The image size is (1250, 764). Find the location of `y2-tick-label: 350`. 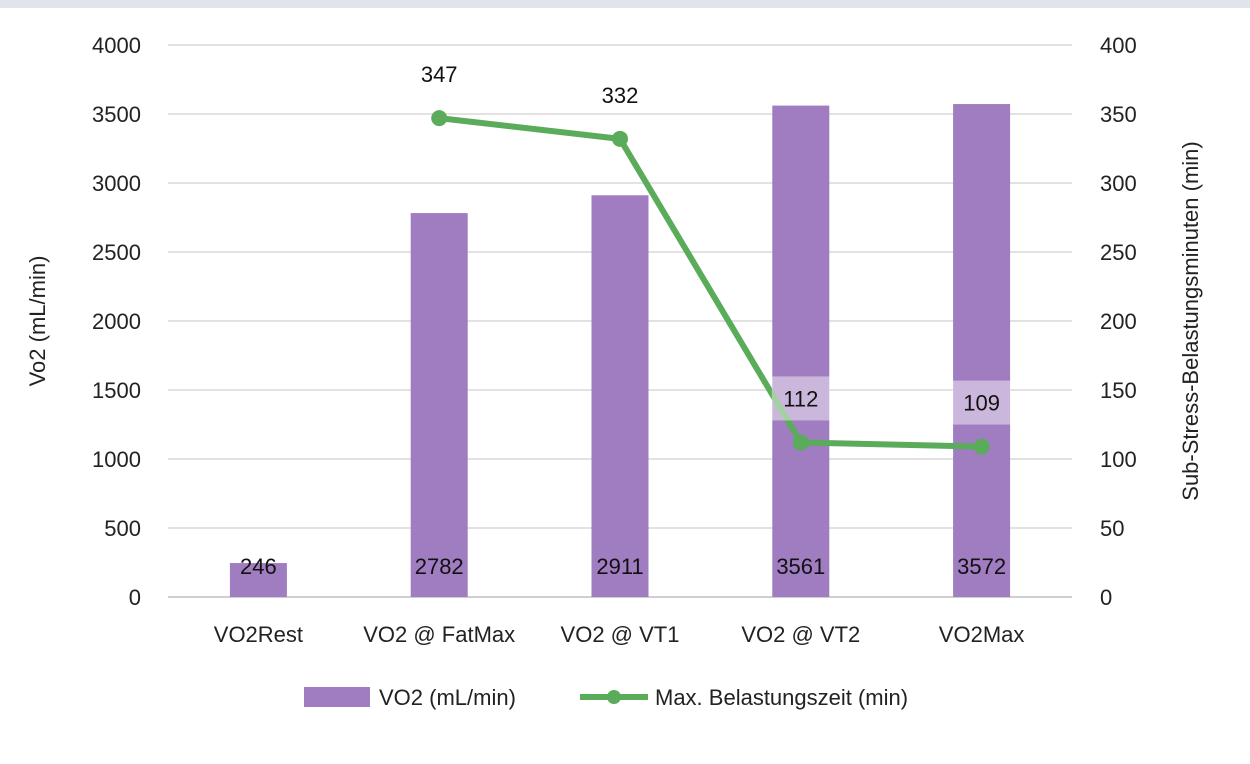

y2-tick-label: 350 is located at coordinates (1118, 114).